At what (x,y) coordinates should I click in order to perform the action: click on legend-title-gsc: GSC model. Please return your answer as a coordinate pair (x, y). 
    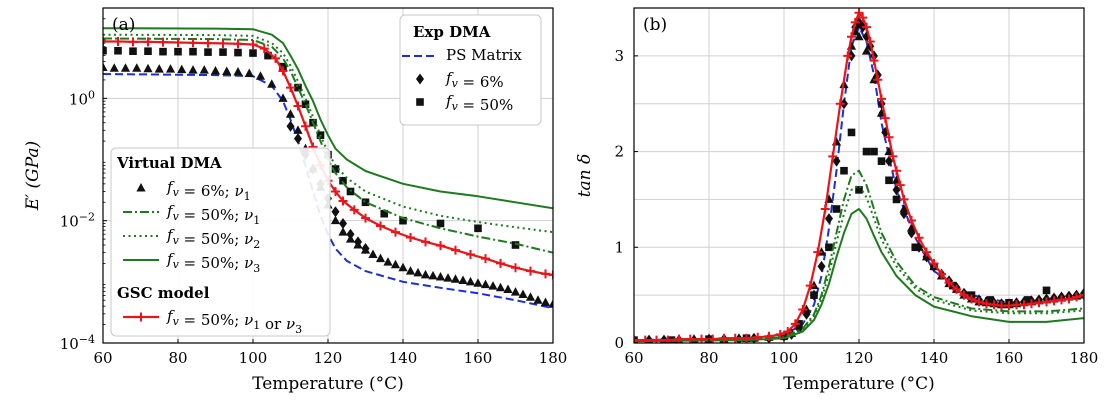
    Looking at the image, I should click on (163, 293).